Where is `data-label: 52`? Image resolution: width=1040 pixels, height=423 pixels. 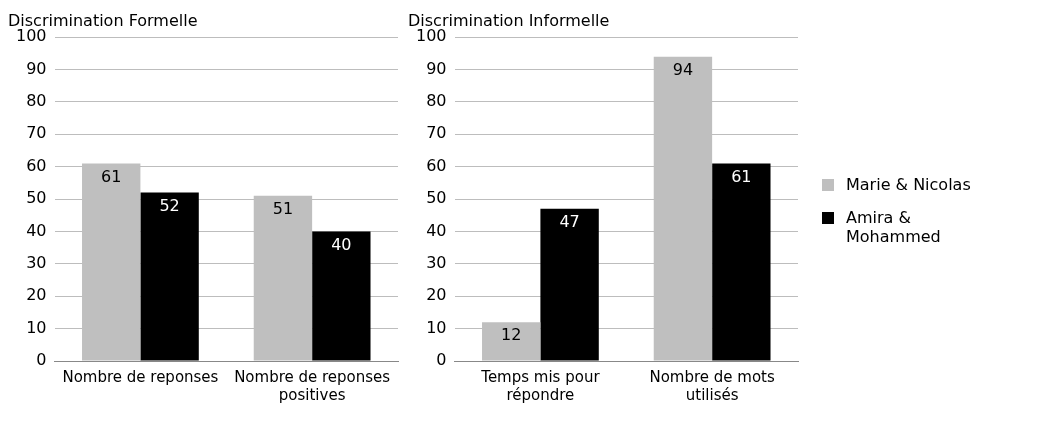 data-label: 52 is located at coordinates (169, 205).